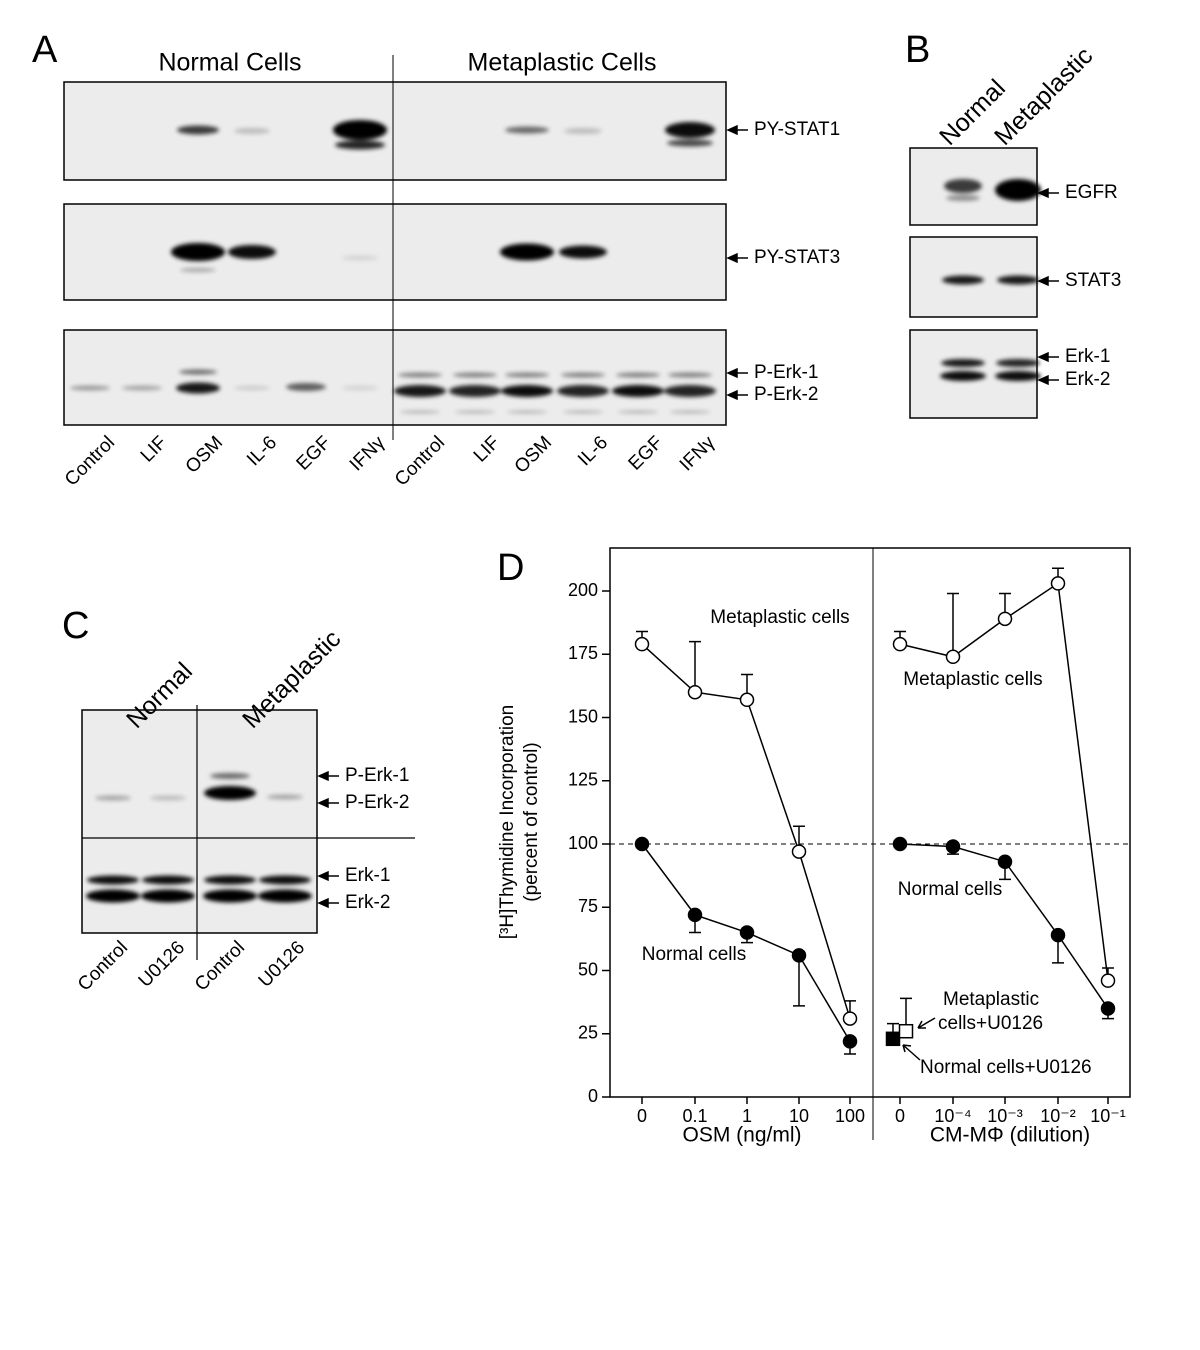 This screenshot has width=1200, height=1350. Describe the element at coordinates (797, 129) in the screenshot. I see `band-label: PY-STAT1` at that location.